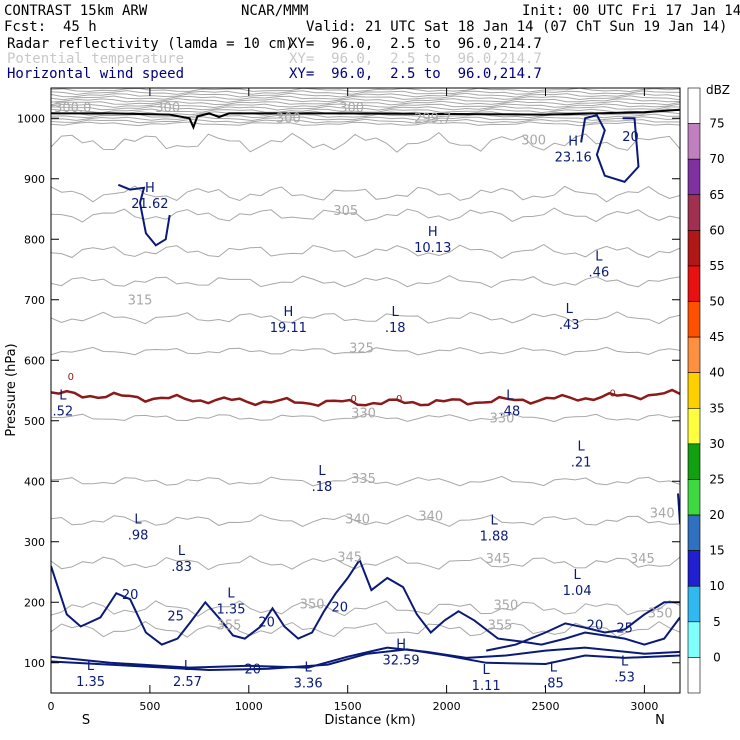 This screenshot has width=740, height=740. I want to click on forecast-label: Fcst:, so click(25, 27).